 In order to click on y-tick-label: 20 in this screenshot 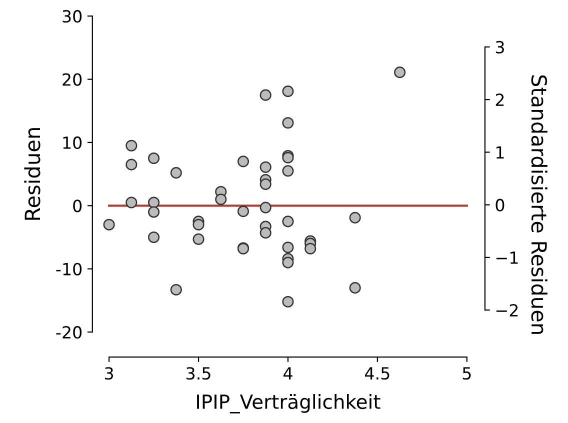, I will do `click(72, 79)`.